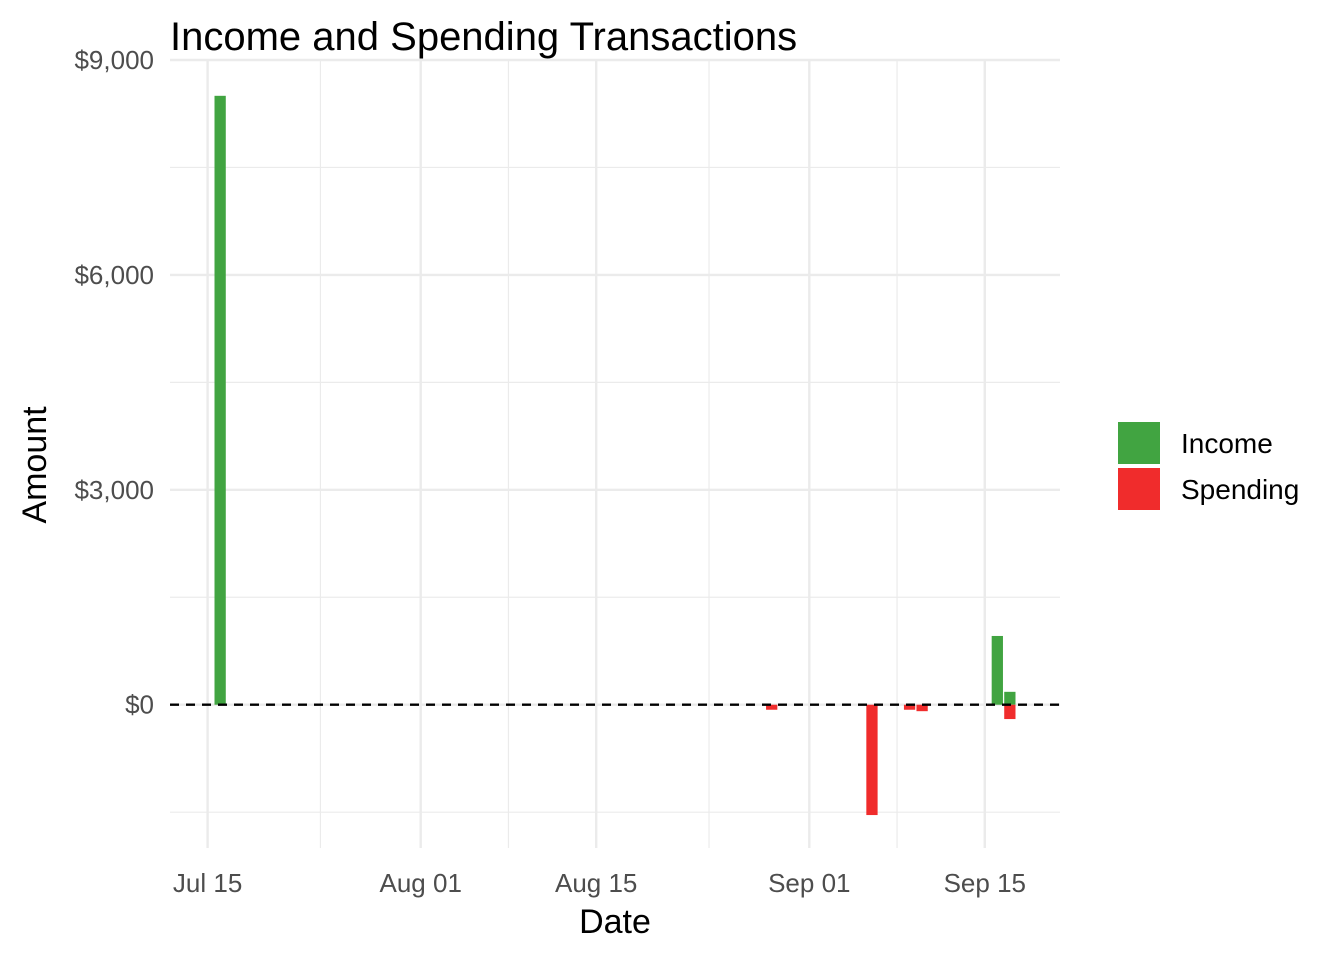  Describe the element at coordinates (1139, 489) in the screenshot. I see `legend-swatch-spending` at that location.